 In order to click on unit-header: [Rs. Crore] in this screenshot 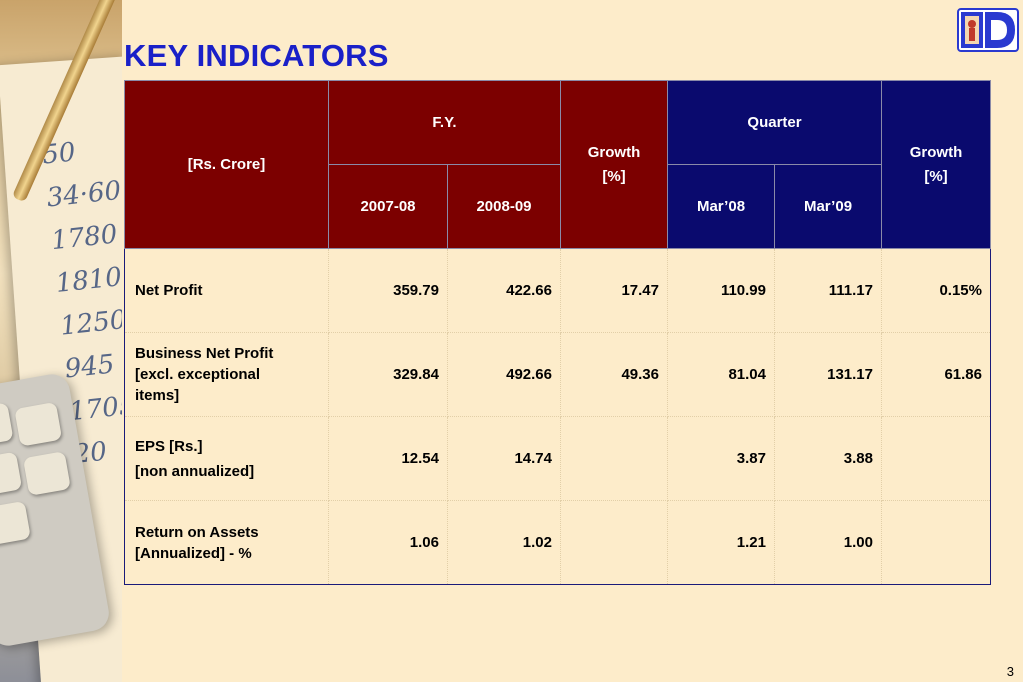, I will do `click(226, 164)`.